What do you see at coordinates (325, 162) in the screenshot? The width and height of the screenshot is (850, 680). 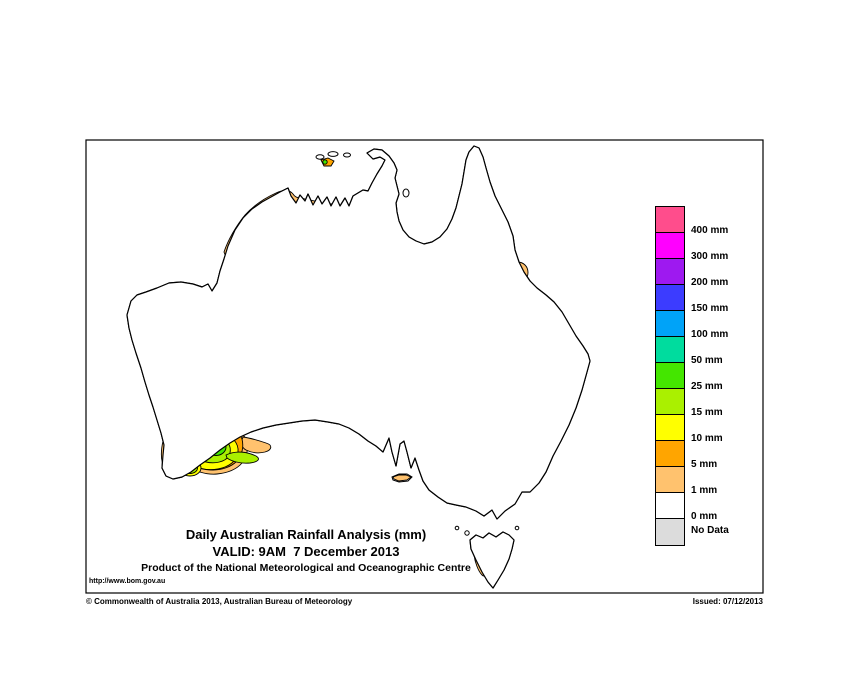 I see `darwin-speck-25mm` at bounding box center [325, 162].